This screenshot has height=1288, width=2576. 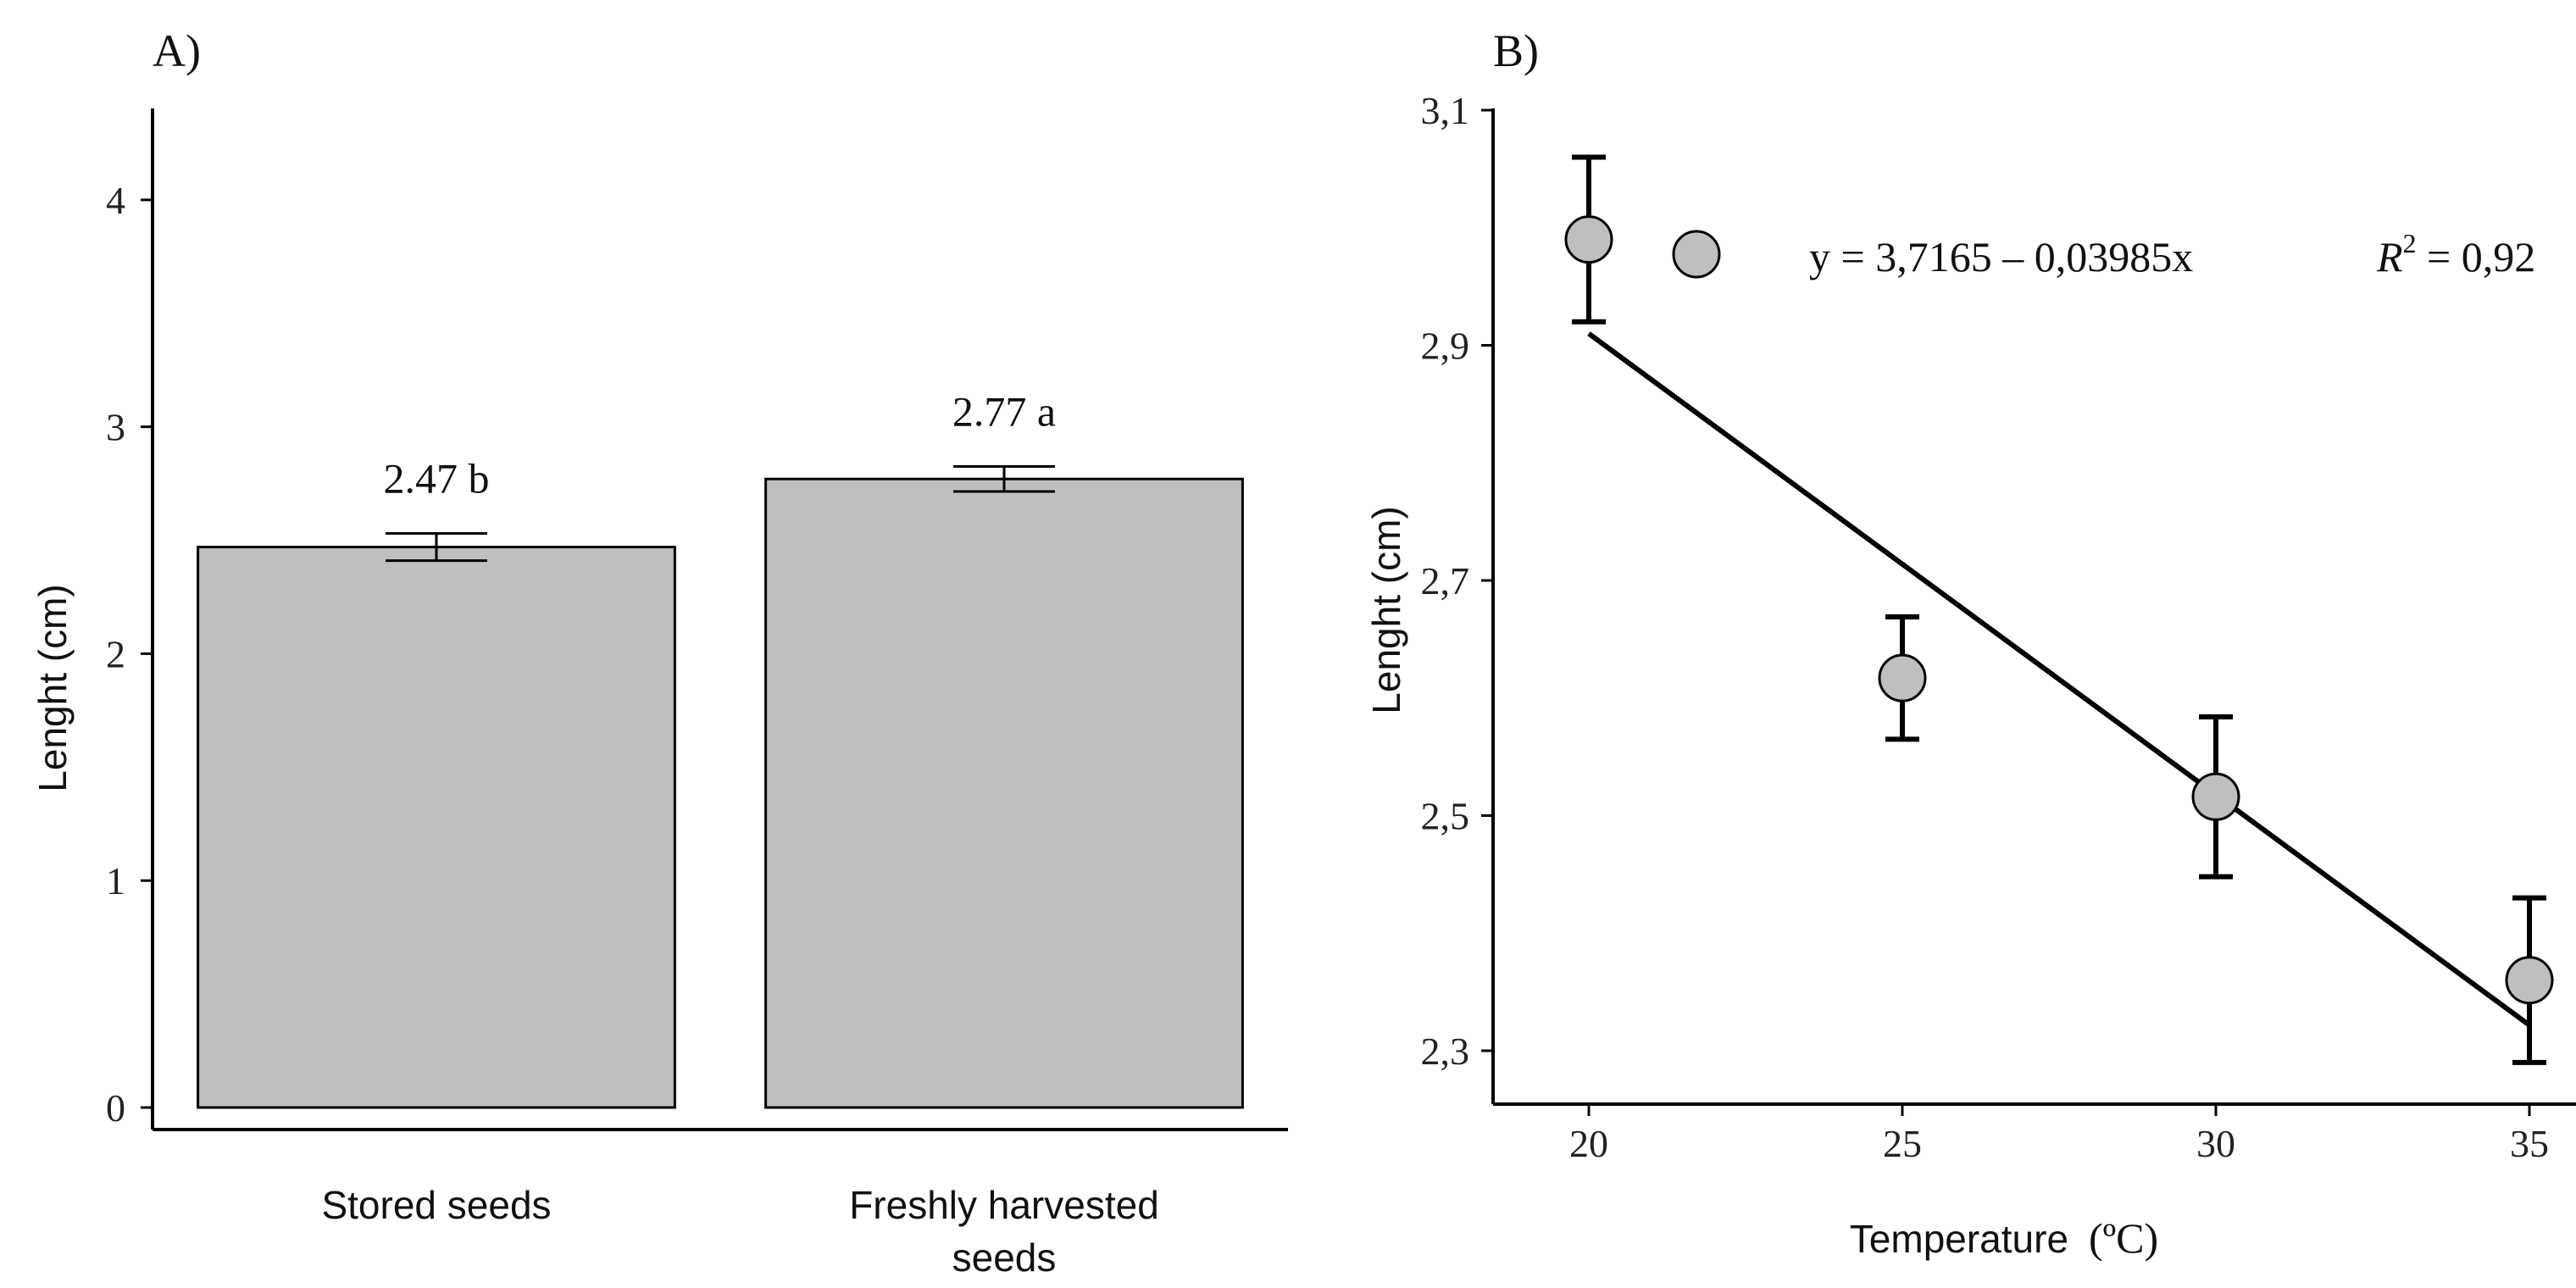 What do you see at coordinates (1386, 609) in the screenshot?
I see `panel-b-y-axis-label: Lenght (cm)` at bounding box center [1386, 609].